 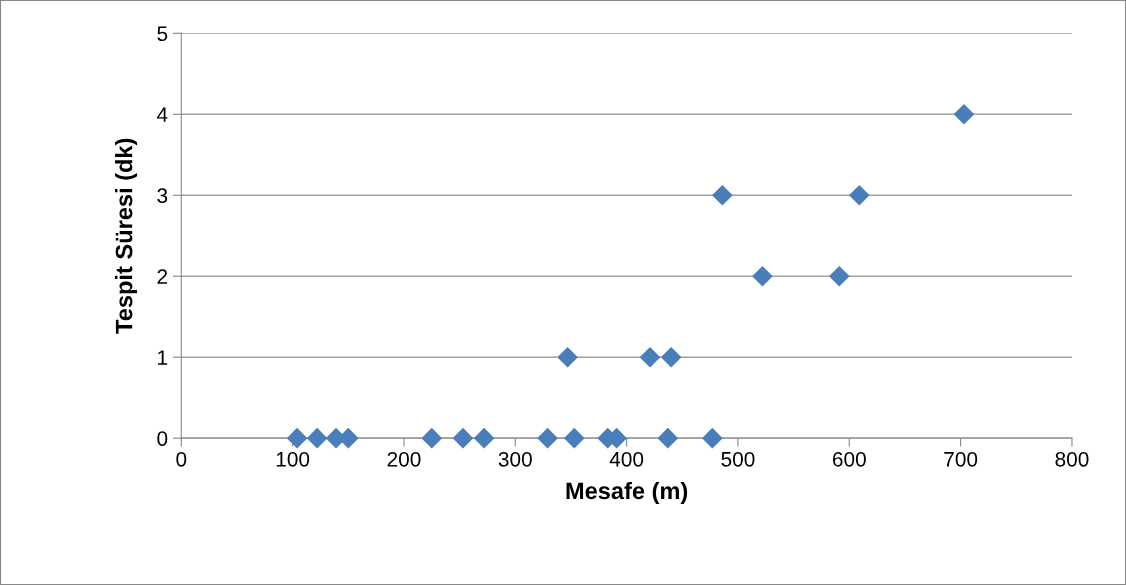 I want to click on y-tick-label: 1, so click(x=163, y=357).